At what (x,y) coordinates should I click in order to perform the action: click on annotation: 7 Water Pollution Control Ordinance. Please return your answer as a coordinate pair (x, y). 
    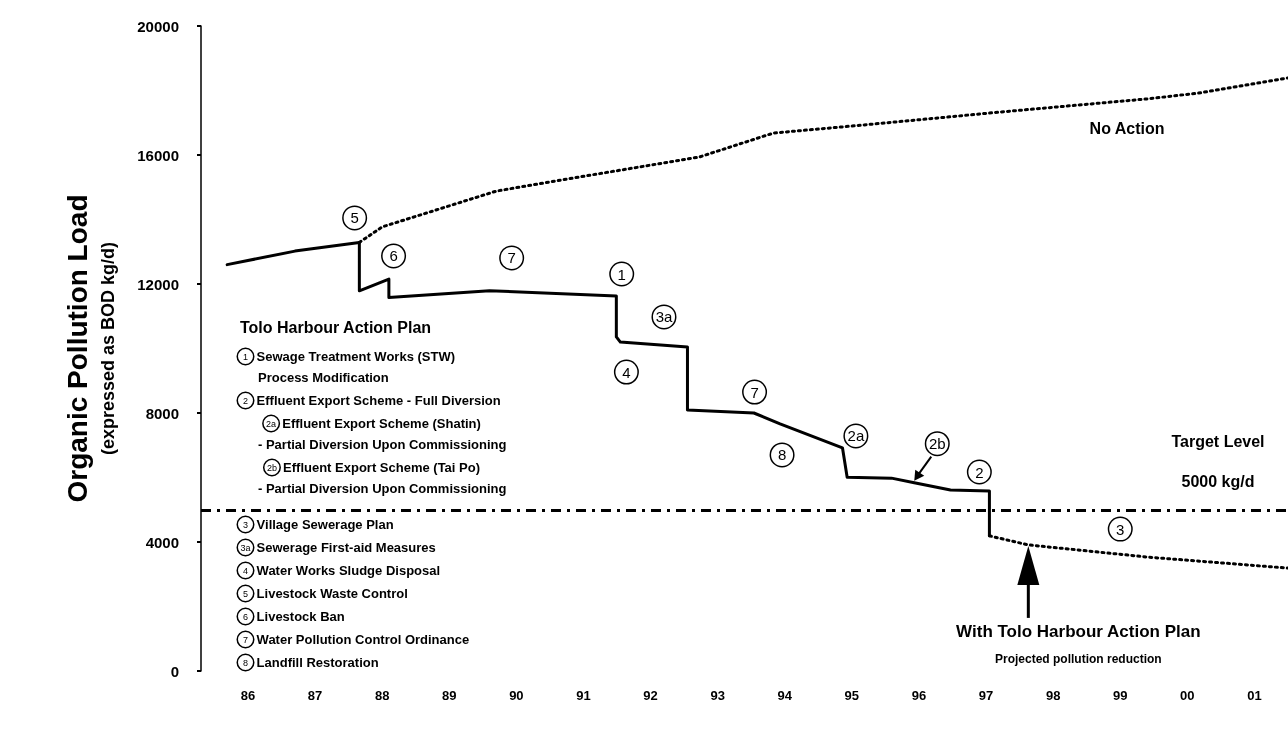
    Looking at the image, I should click on (356, 639).